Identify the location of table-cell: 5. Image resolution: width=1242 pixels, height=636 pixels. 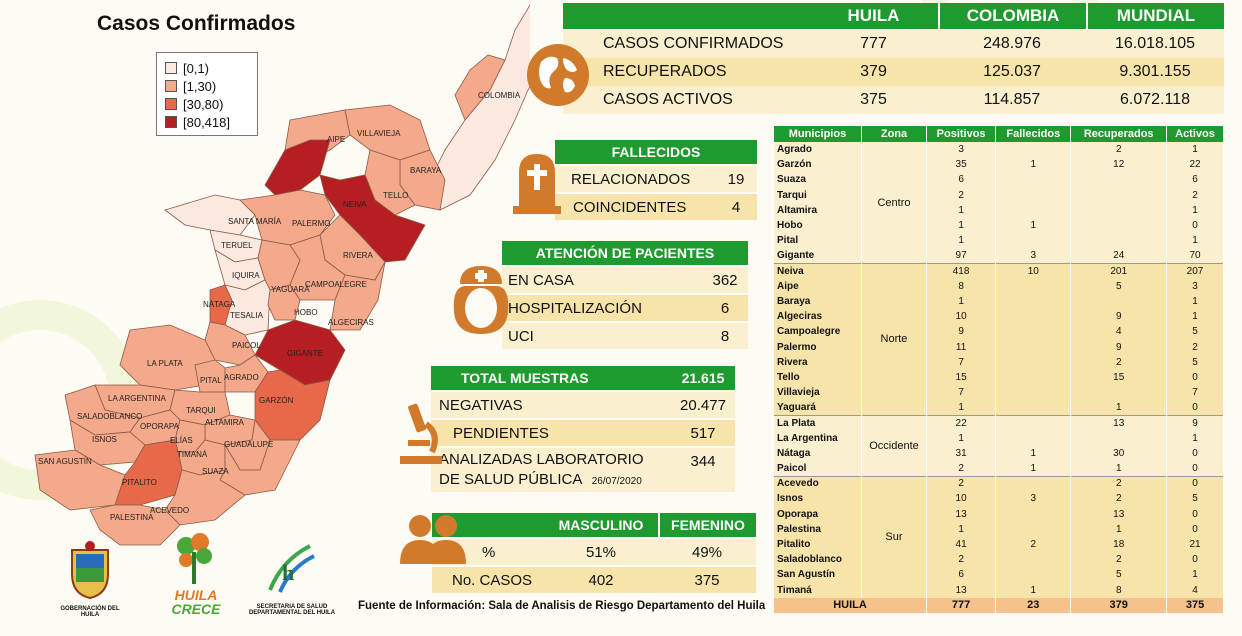
(1195, 499).